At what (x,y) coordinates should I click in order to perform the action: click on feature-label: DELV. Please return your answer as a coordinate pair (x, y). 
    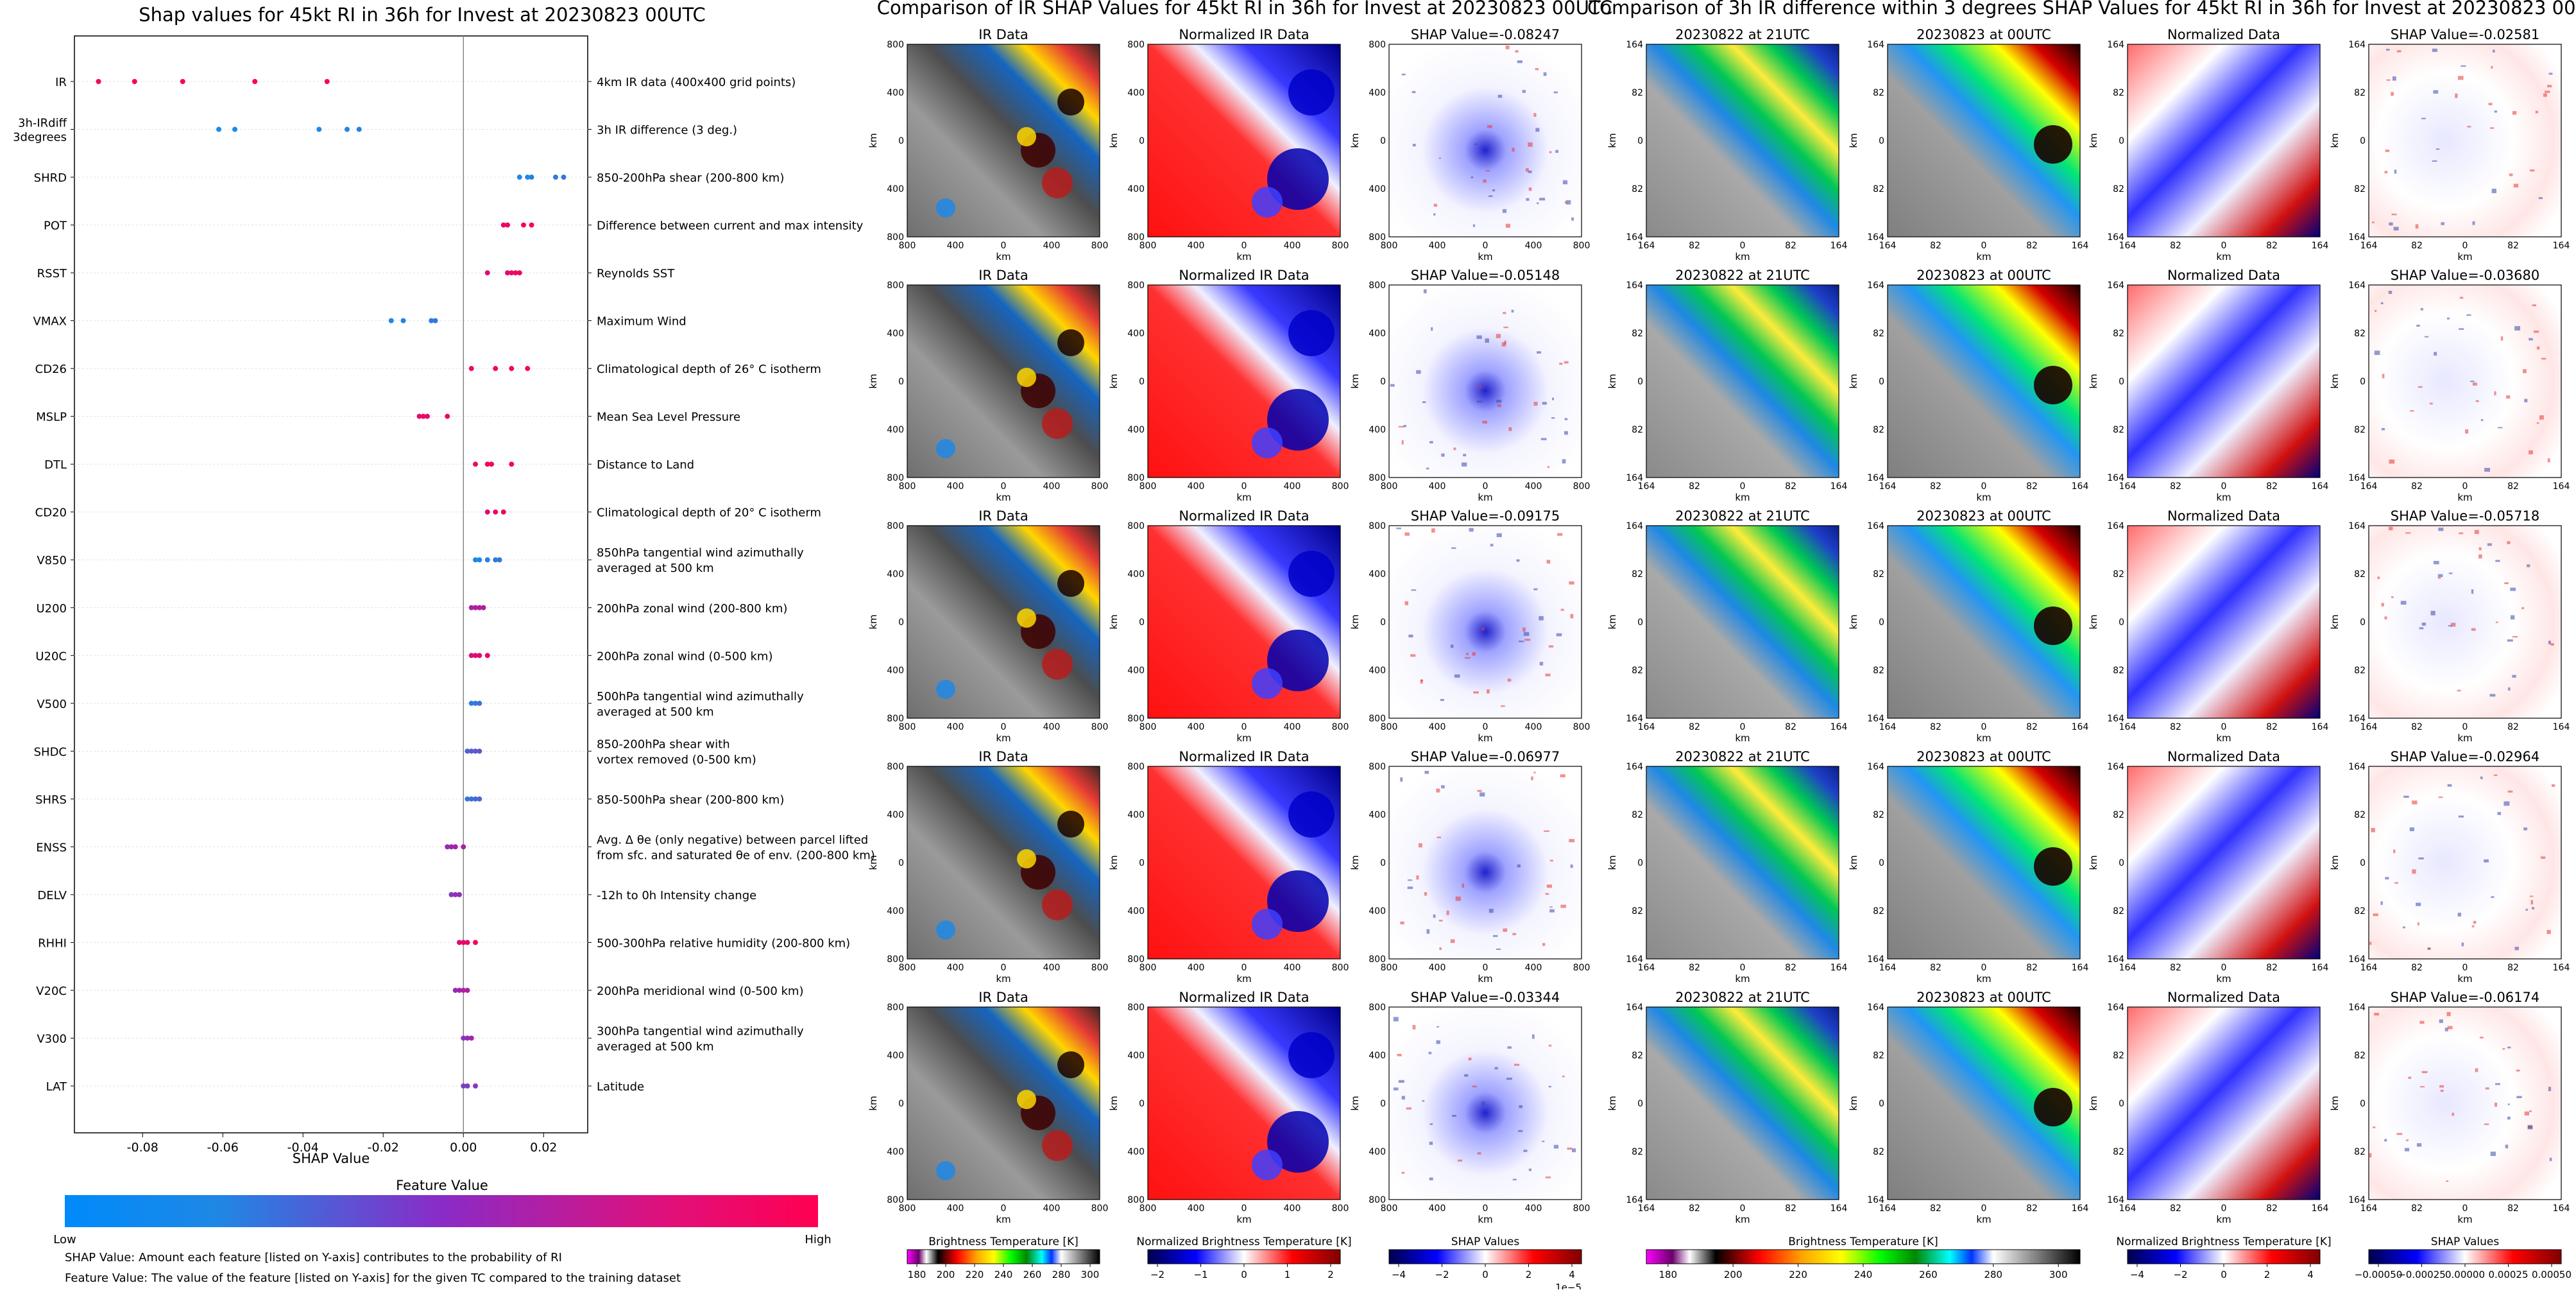
    Looking at the image, I should click on (52, 895).